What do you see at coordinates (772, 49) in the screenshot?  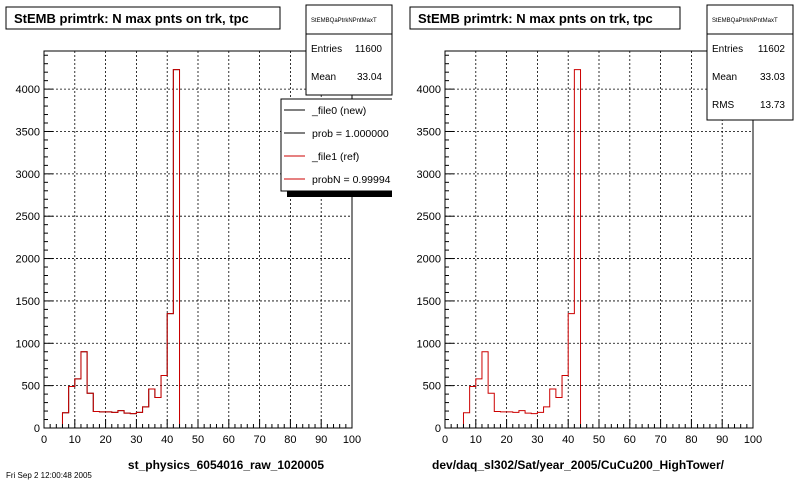 I see `right-stats-entries-value: 11602` at bounding box center [772, 49].